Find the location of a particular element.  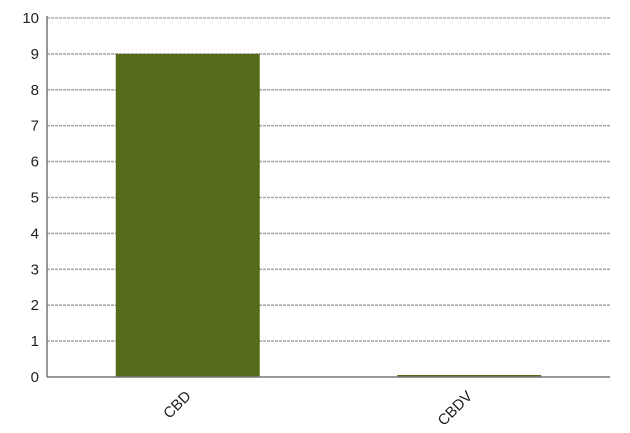

y-tick-label: 1 is located at coordinates (35, 341).